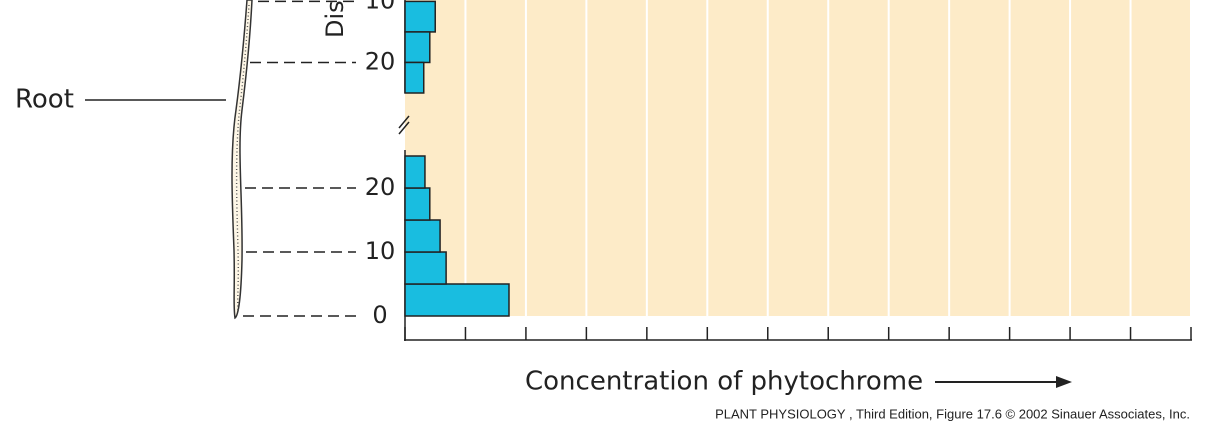  Describe the element at coordinates (44, 100) in the screenshot. I see `root-label: Root` at that location.